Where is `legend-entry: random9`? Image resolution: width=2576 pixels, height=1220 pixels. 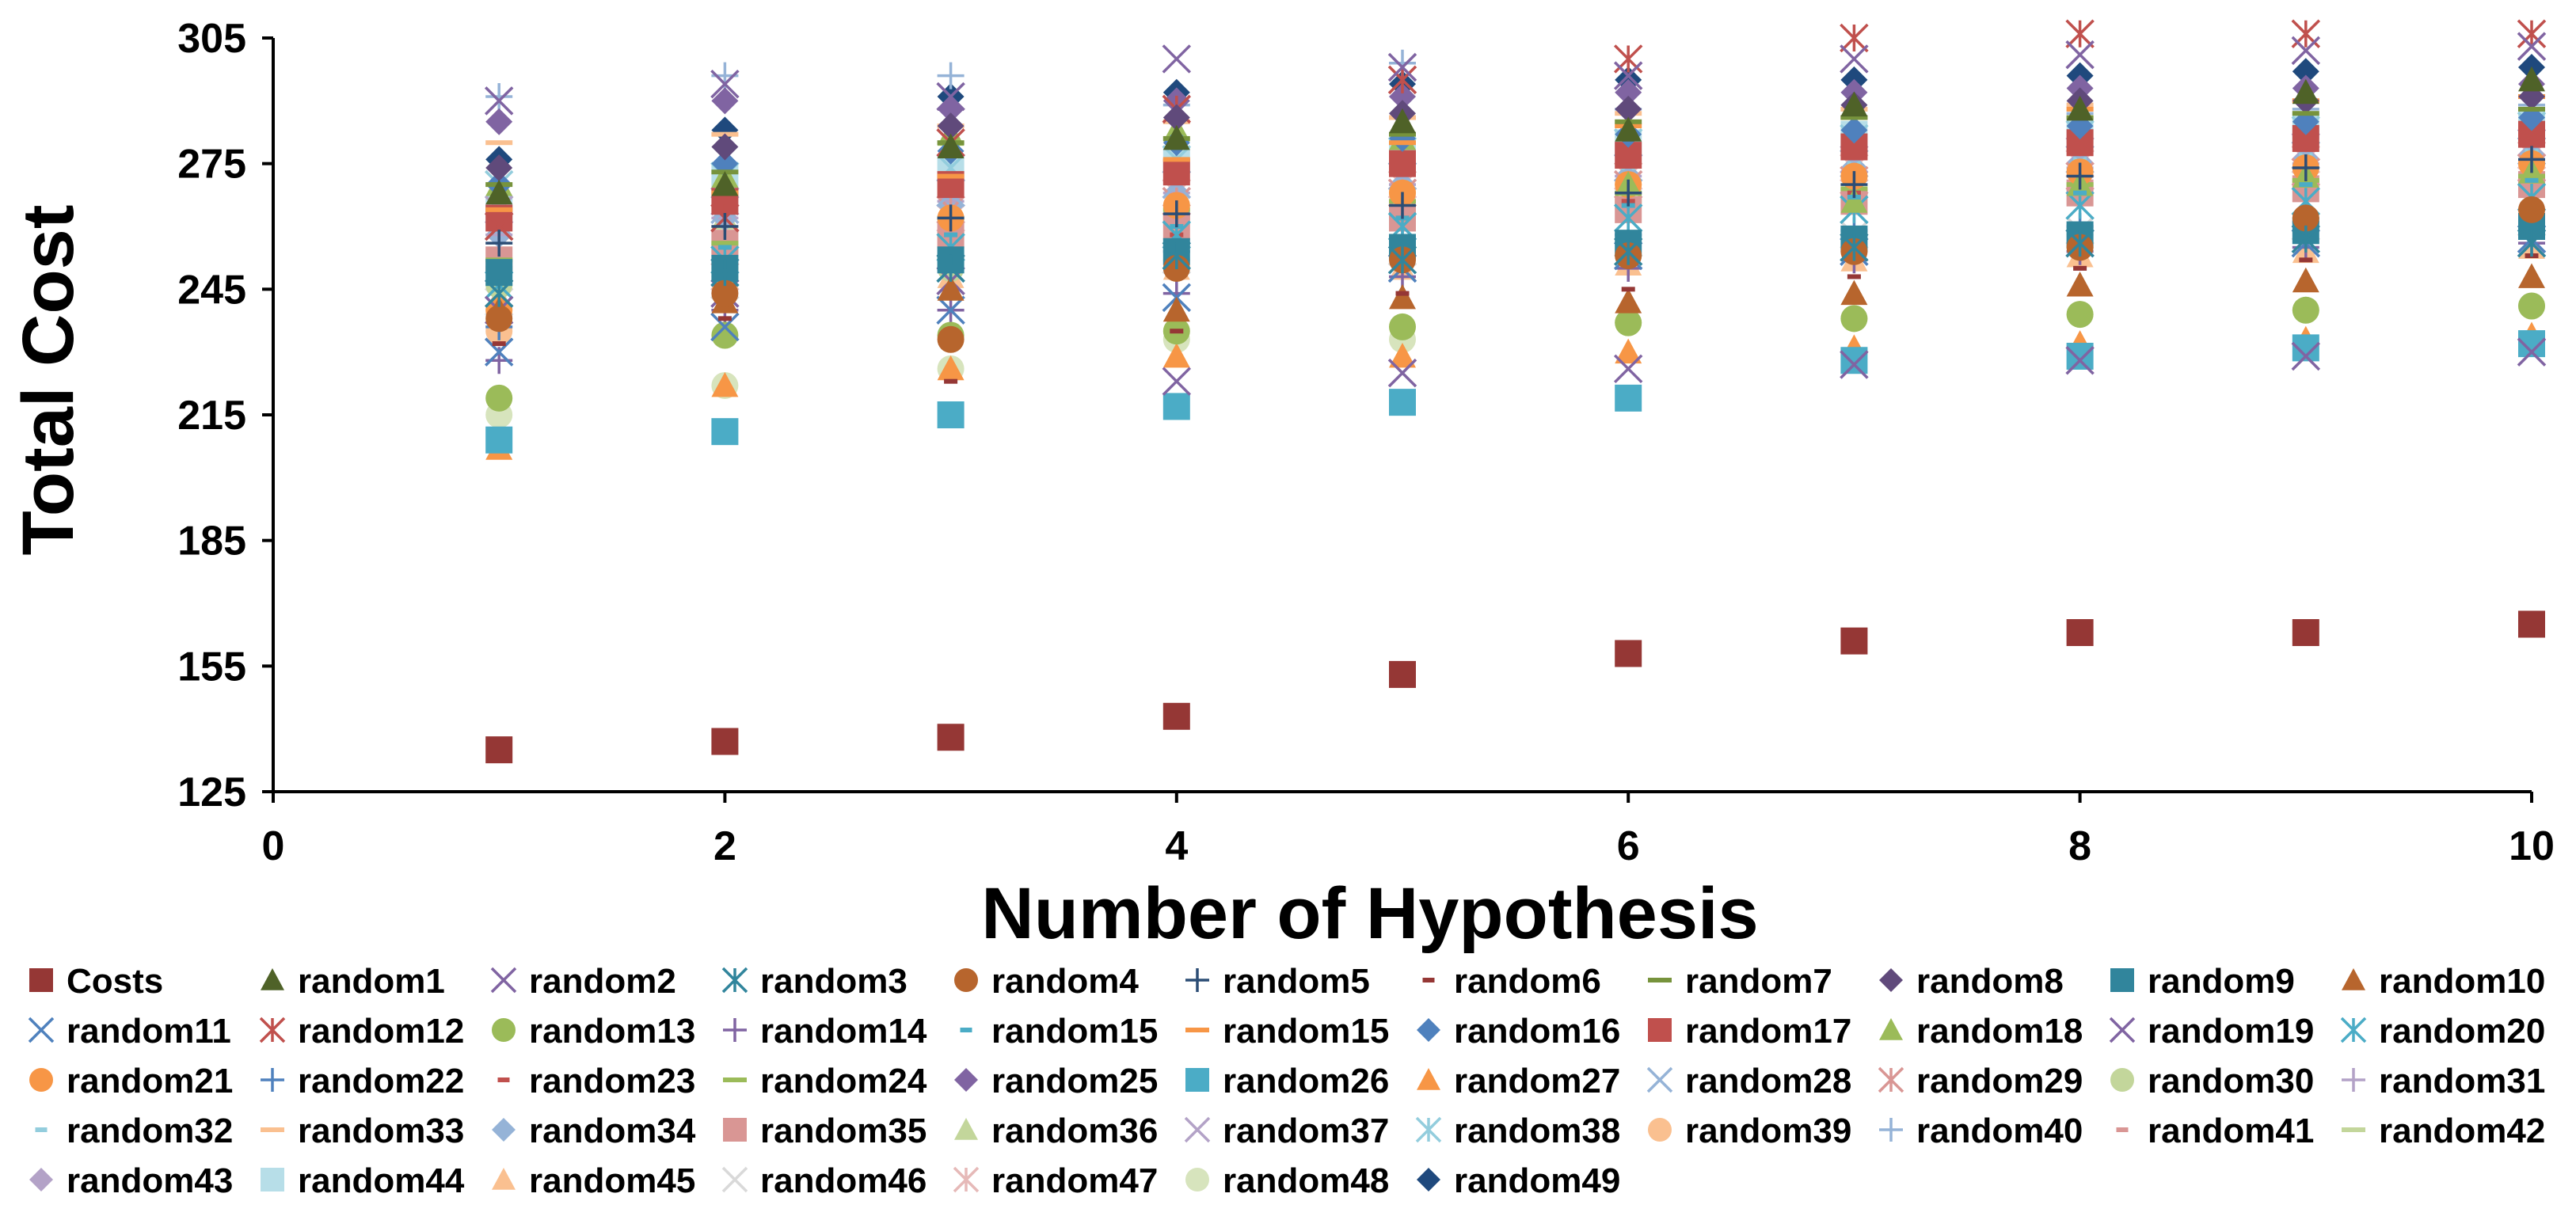
legend-entry: random9 is located at coordinates (2202, 982).